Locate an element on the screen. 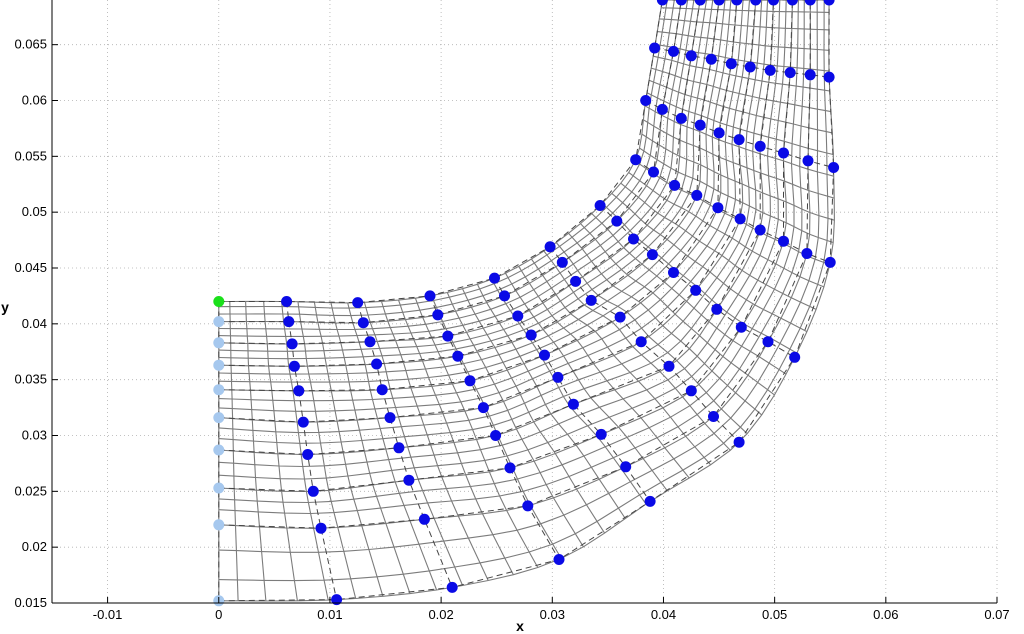  y-tick-label: 0.03 is located at coordinates (34, 435).